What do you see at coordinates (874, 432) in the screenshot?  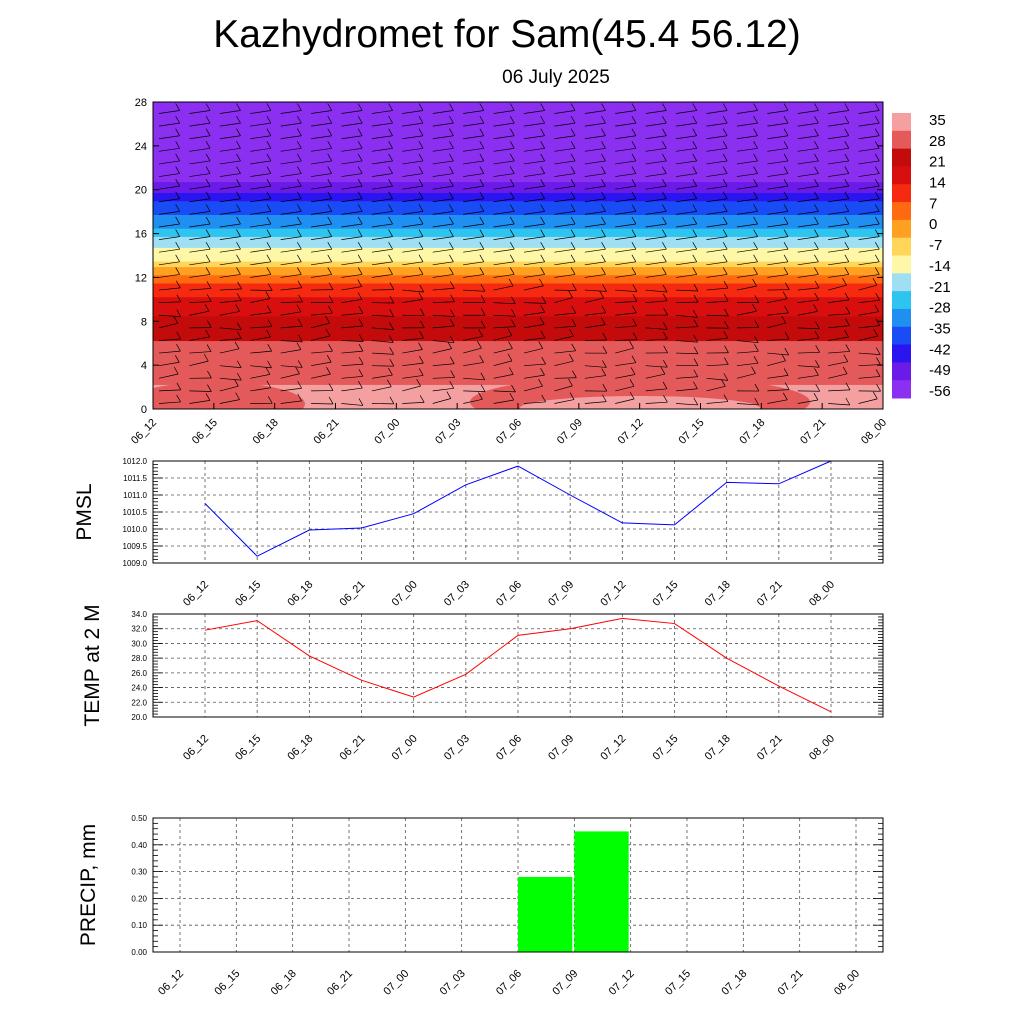 I see `x-tick-label: 08_00` at bounding box center [874, 432].